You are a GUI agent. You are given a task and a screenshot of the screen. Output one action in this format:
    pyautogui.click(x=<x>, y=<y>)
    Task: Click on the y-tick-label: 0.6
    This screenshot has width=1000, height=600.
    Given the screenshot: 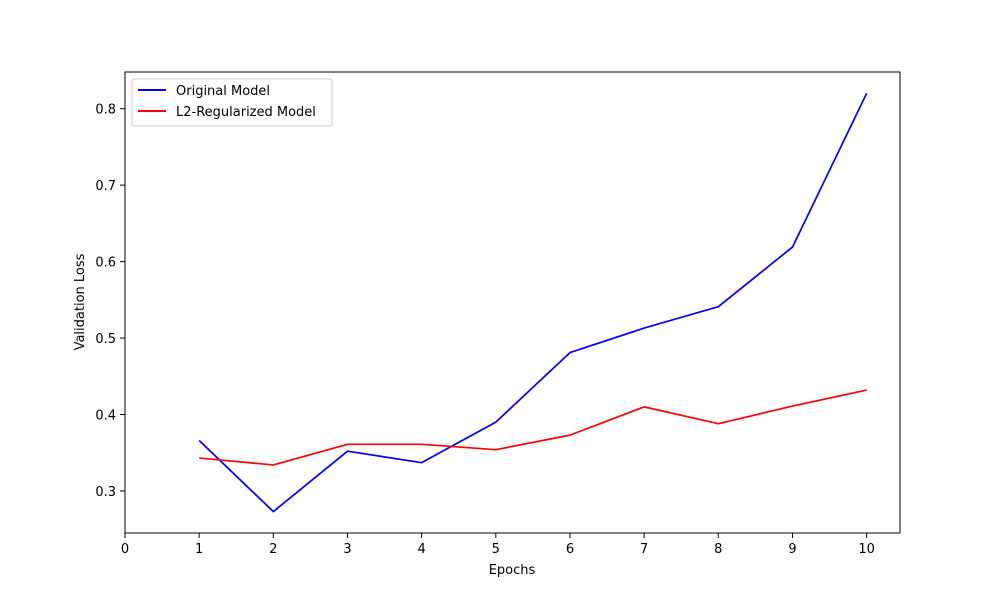 What is the action you would take?
    pyautogui.click(x=105, y=263)
    